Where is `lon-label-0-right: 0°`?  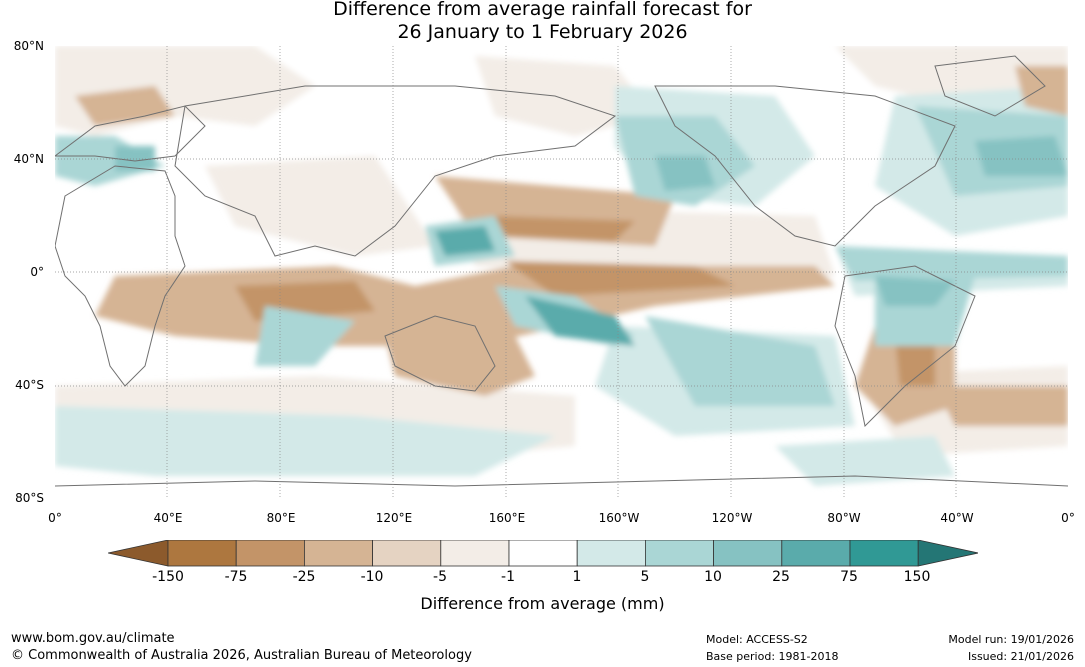
lon-label-0-right: 0° is located at coordinates (1068, 518).